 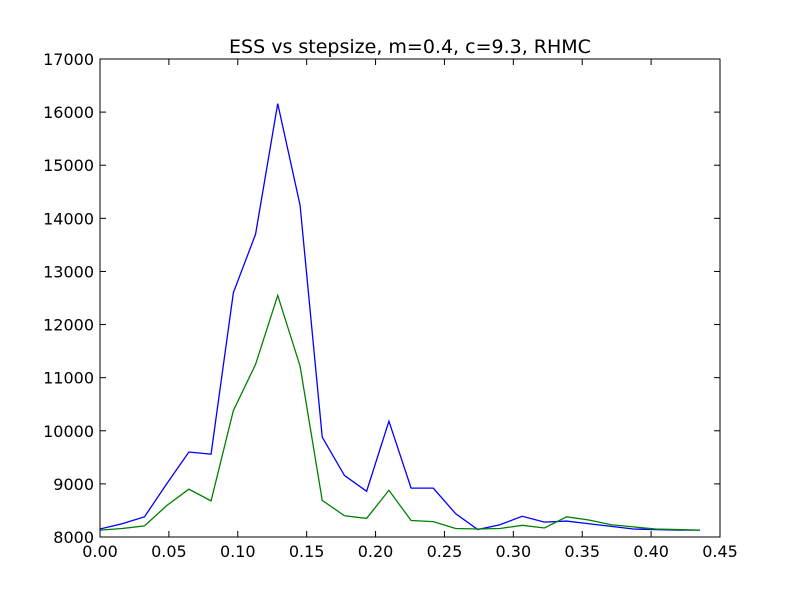 I want to click on x-tick-label: 0.00, so click(x=100, y=551).